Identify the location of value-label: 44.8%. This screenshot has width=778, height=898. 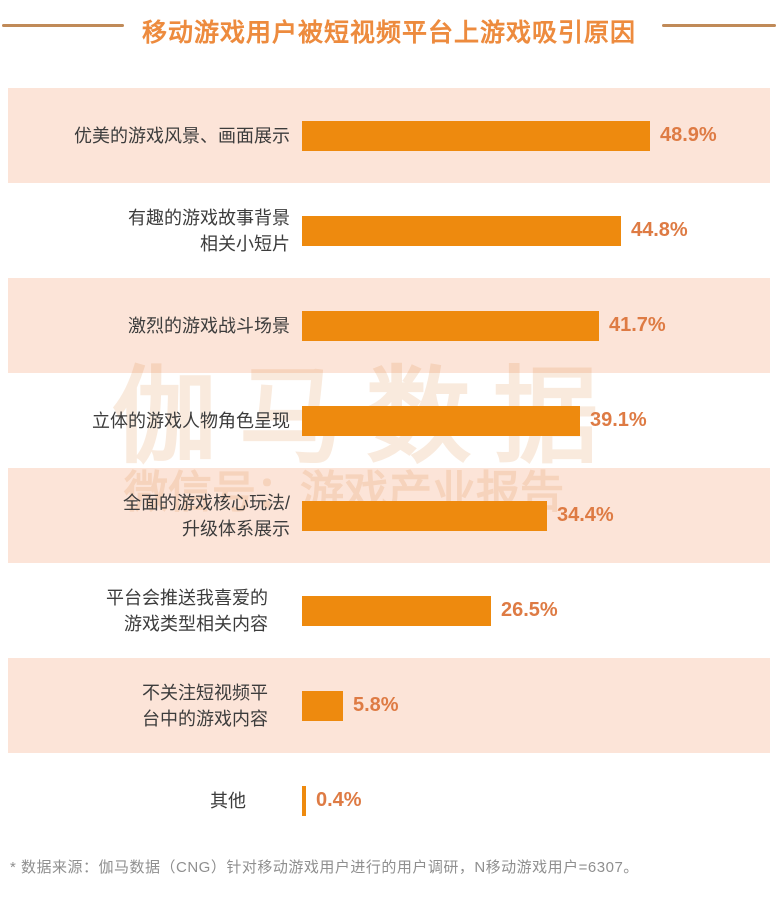
(659, 230).